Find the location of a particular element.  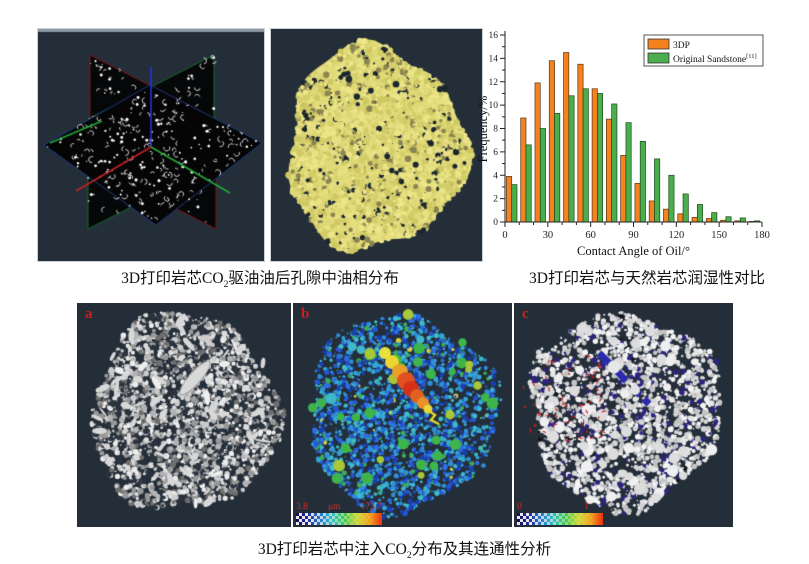

oil-phase-canvas is located at coordinates (376, 145).